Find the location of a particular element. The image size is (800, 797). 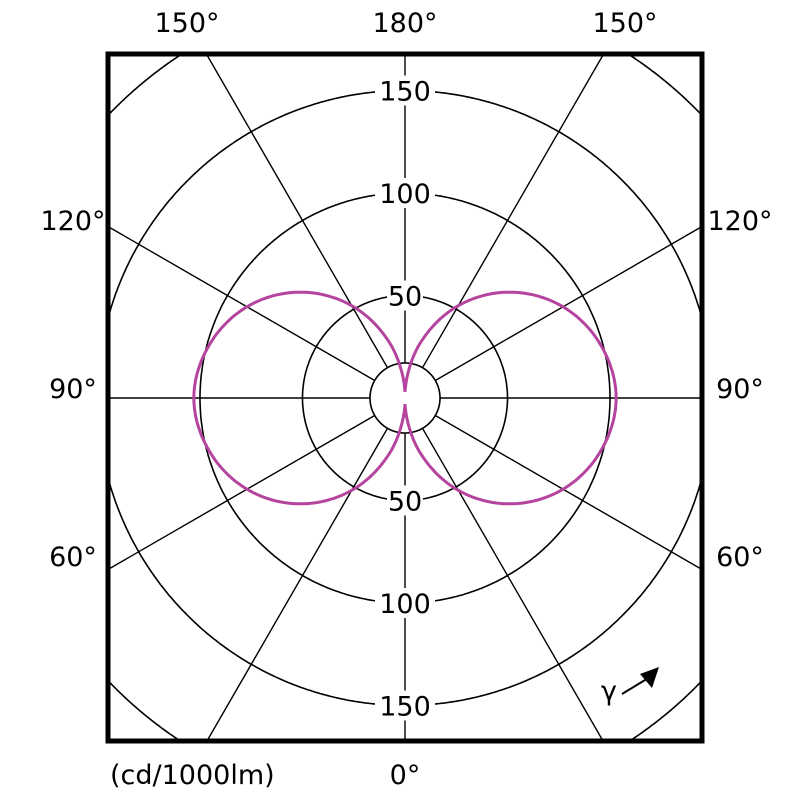

grid-circle-inner is located at coordinates (405, 398).